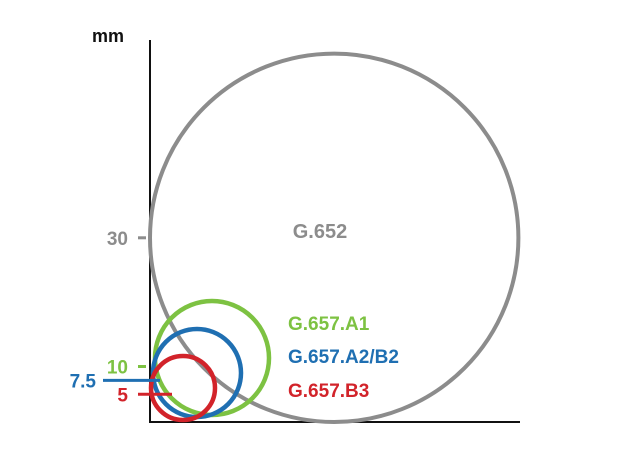 This screenshot has width=641, height=463. Describe the element at coordinates (320, 232) in the screenshot. I see `circle-label-g-652: G.652` at that location.